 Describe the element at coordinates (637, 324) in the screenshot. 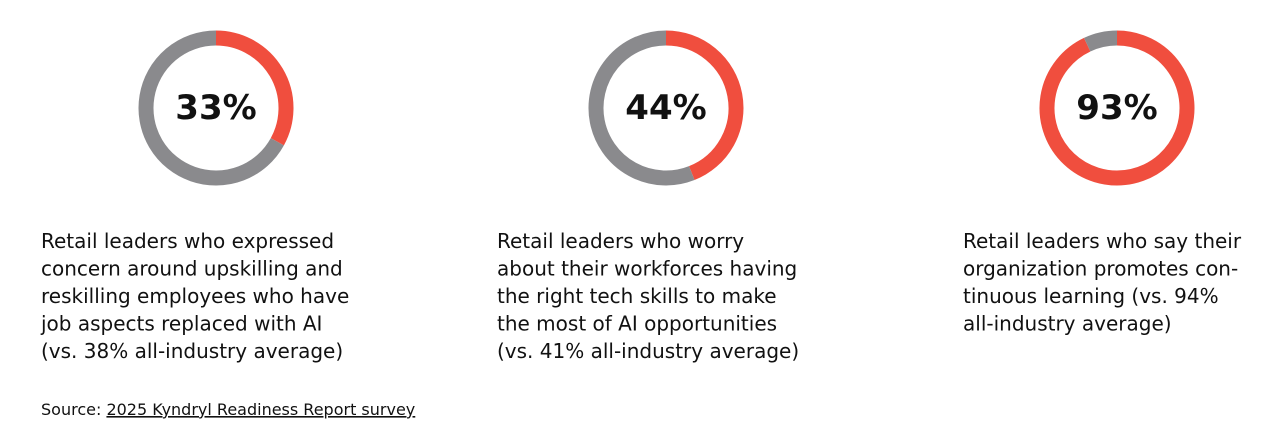

I see `caption-line: the most of AI opportunities` at that location.